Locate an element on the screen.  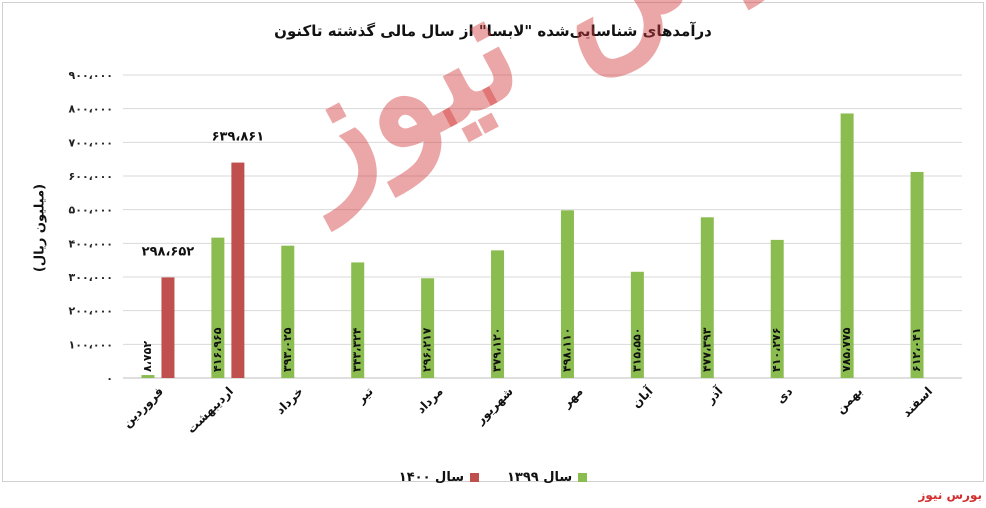
x-tick-label: تیر is located at coordinates (364, 395).